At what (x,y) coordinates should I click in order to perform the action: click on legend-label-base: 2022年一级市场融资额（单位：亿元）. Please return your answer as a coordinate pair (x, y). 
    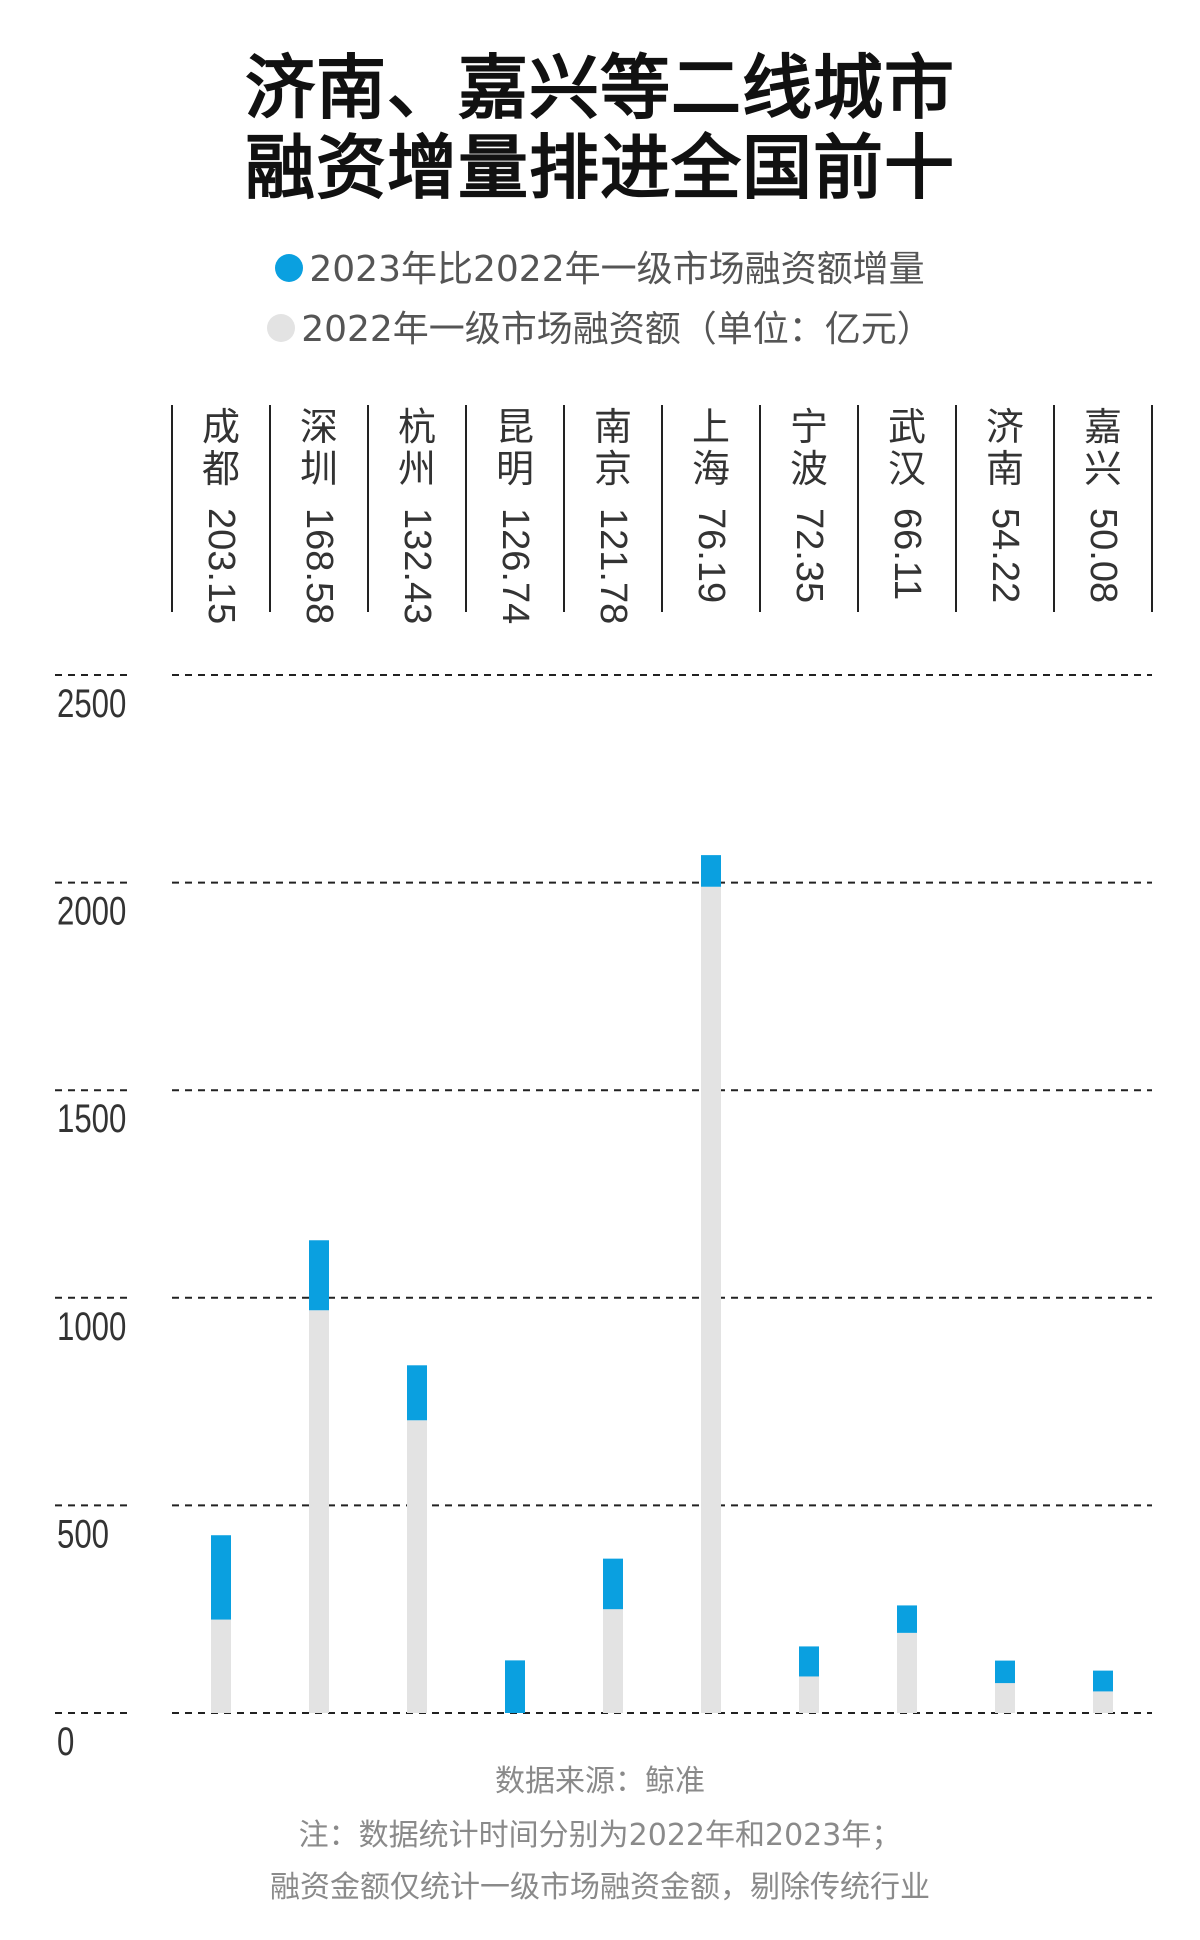
    Looking at the image, I should click on (617, 329).